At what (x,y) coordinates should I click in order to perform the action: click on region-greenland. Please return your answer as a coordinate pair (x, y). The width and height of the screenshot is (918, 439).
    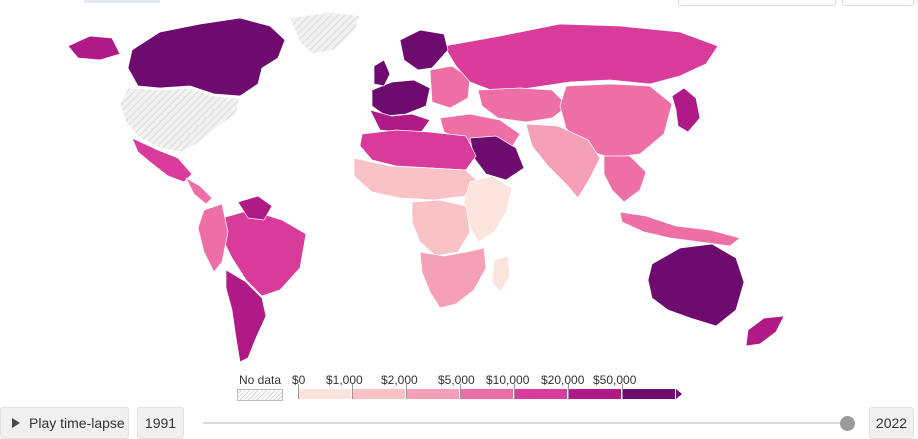
    Looking at the image, I should click on (325, 33).